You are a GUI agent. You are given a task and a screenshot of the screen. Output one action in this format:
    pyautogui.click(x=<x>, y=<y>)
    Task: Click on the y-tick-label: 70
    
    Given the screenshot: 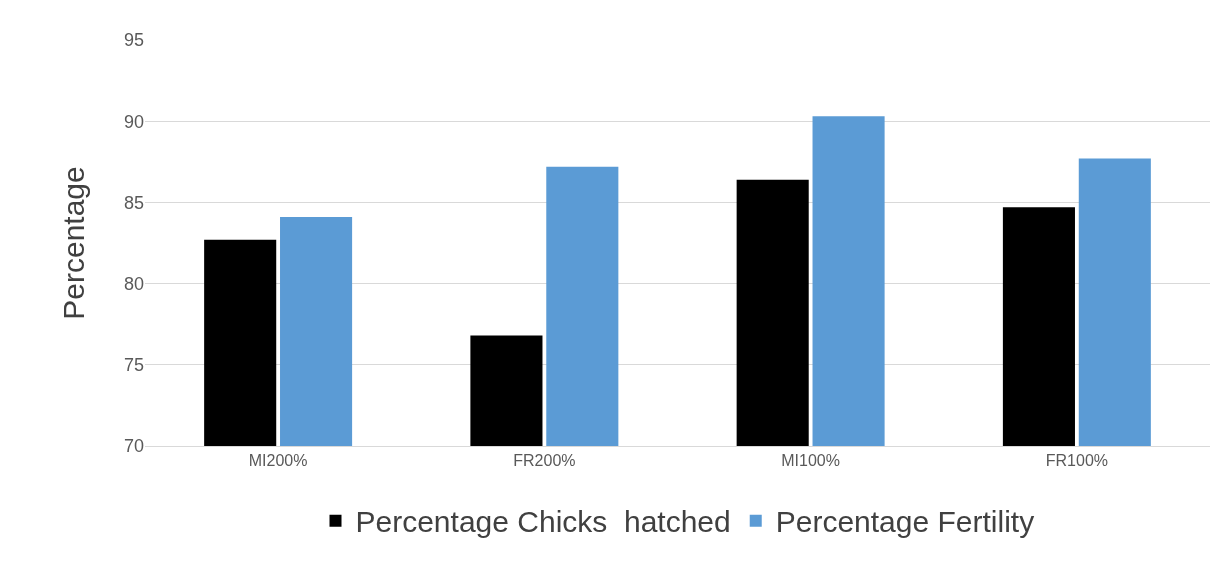 What is the action you would take?
    pyautogui.click(x=133, y=446)
    